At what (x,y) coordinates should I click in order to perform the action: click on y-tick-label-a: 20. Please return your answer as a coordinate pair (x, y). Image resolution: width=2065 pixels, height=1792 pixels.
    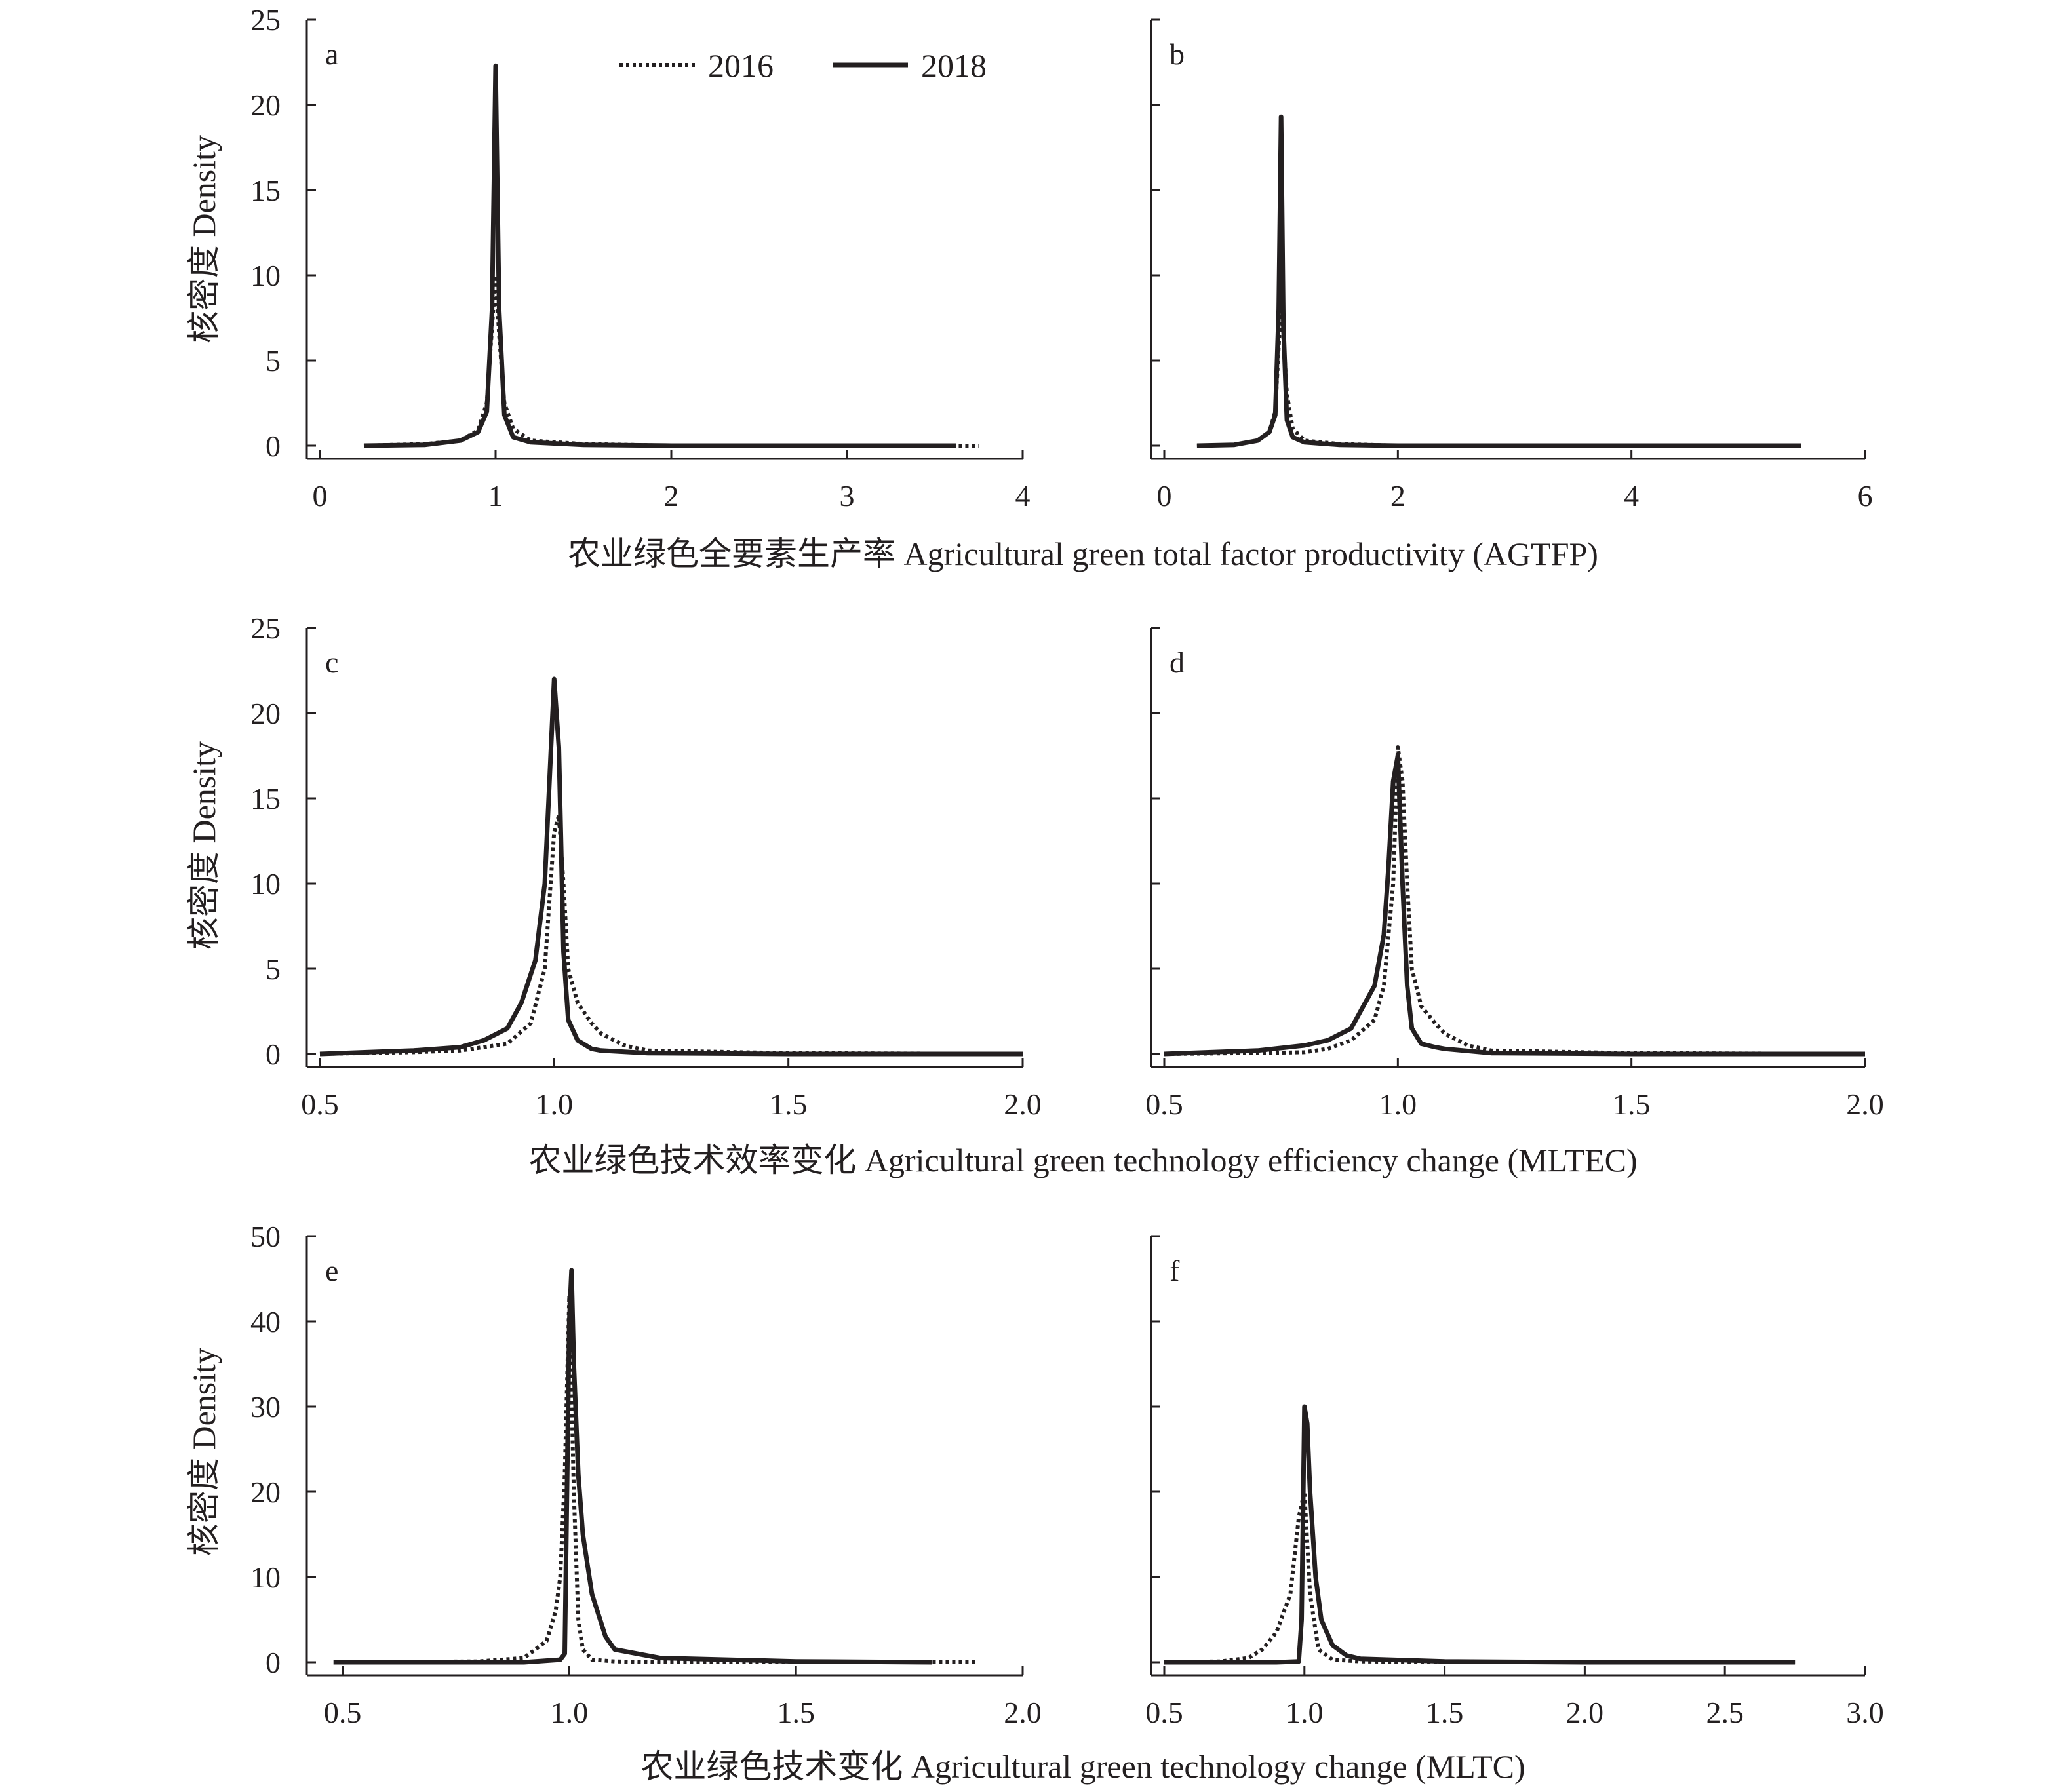
    Looking at the image, I should click on (265, 105).